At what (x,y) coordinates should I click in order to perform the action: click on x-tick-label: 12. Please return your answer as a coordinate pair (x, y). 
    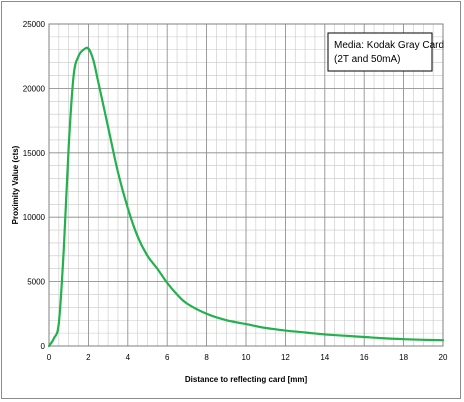
    Looking at the image, I should click on (285, 357).